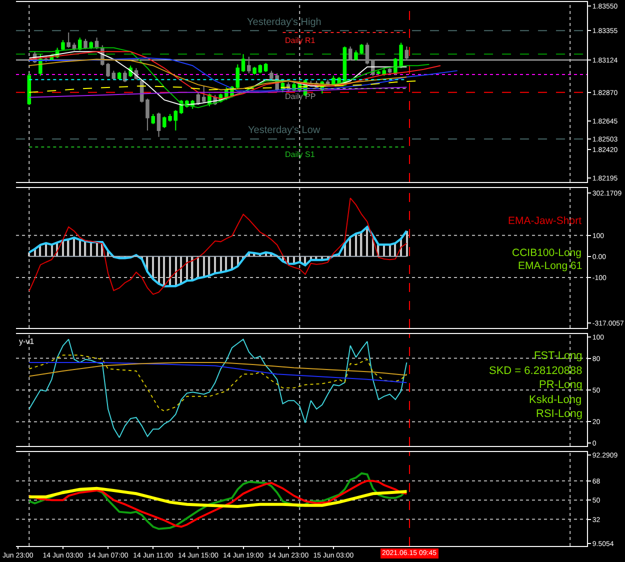  What do you see at coordinates (558, 356) in the screenshot?
I see `annotation: FST-Long` at bounding box center [558, 356].